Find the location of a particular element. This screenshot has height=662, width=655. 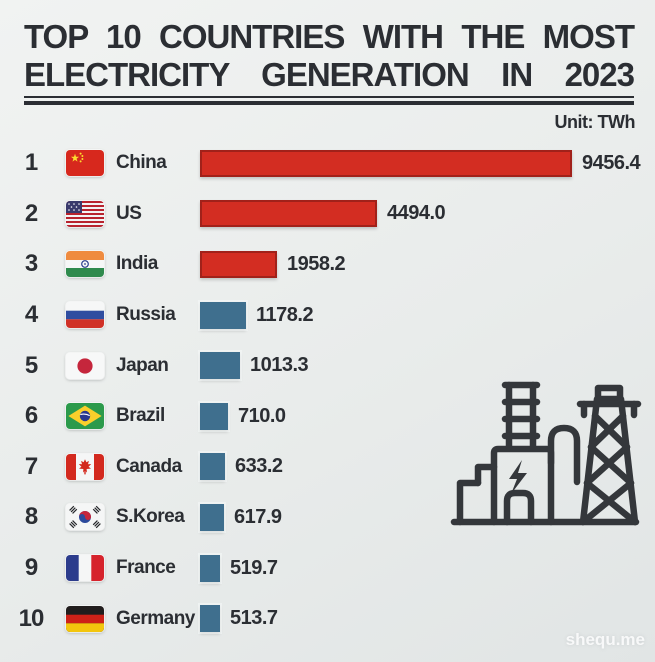

country-label: Germany is located at coordinates (155, 618).